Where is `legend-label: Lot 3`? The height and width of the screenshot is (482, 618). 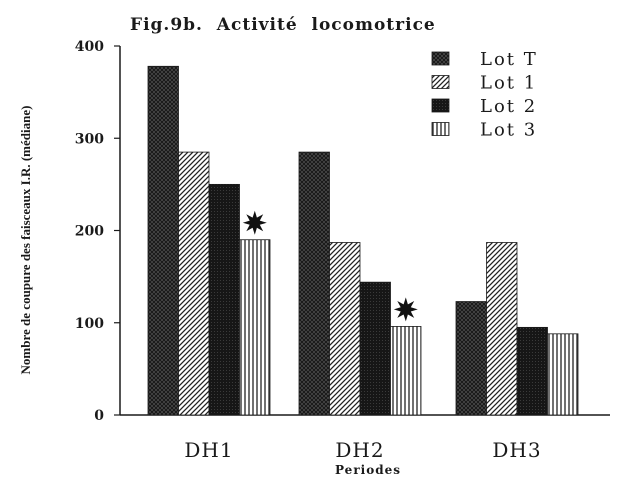
legend-label: Lot 3 is located at coordinates (508, 130).